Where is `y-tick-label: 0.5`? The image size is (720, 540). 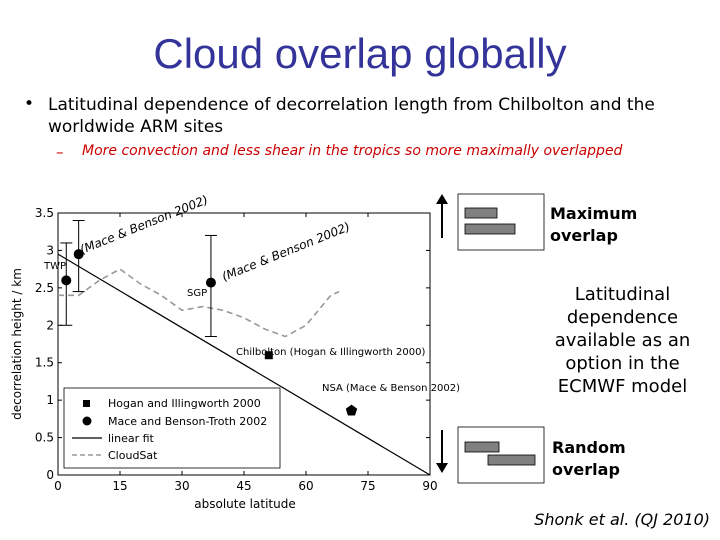 y-tick-label: 0.5 is located at coordinates (44, 438).